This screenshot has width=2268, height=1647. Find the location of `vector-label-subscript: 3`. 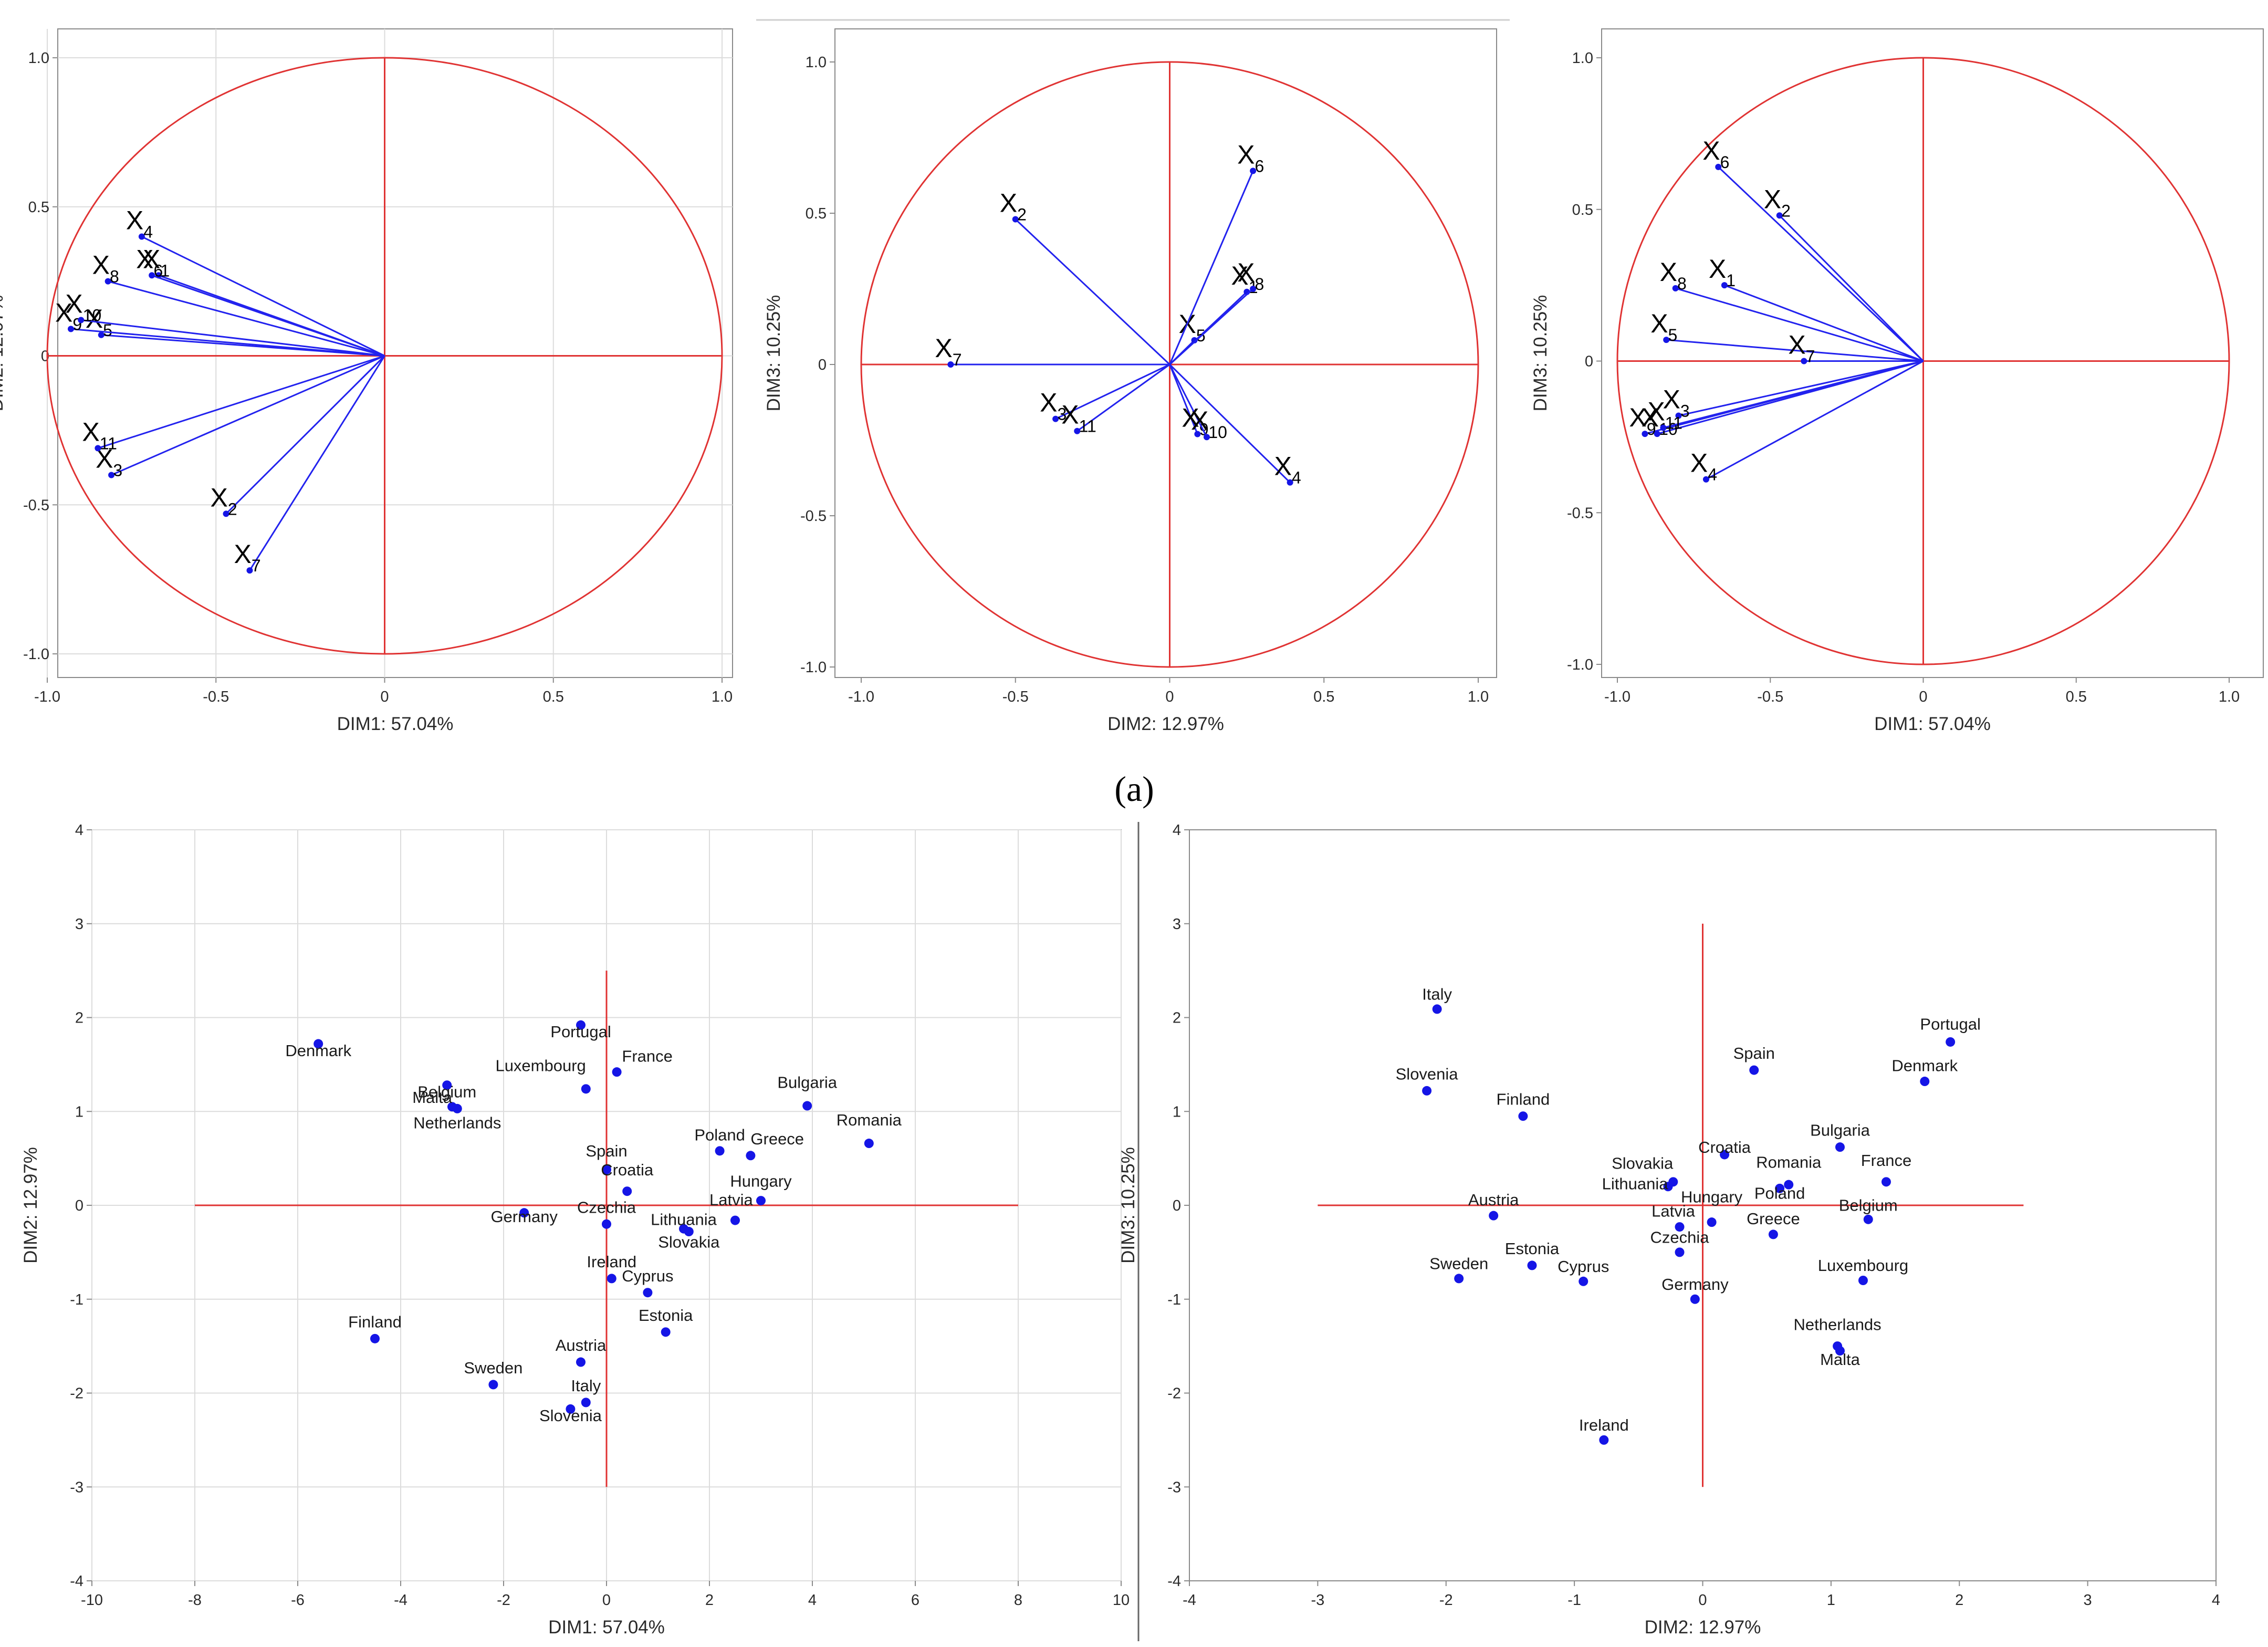

vector-label-subscript: 3 is located at coordinates (1685, 411).